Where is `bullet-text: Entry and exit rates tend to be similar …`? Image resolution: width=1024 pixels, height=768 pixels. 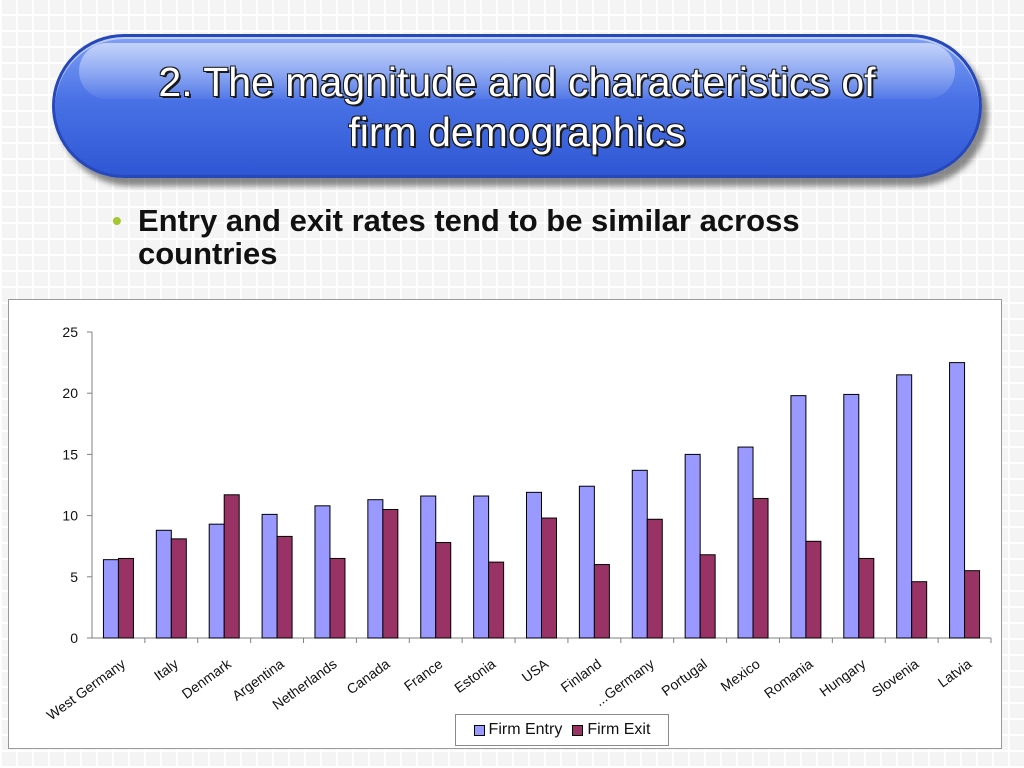 bullet-text: Entry and exit rates tend to be similar … is located at coordinates (469, 237).